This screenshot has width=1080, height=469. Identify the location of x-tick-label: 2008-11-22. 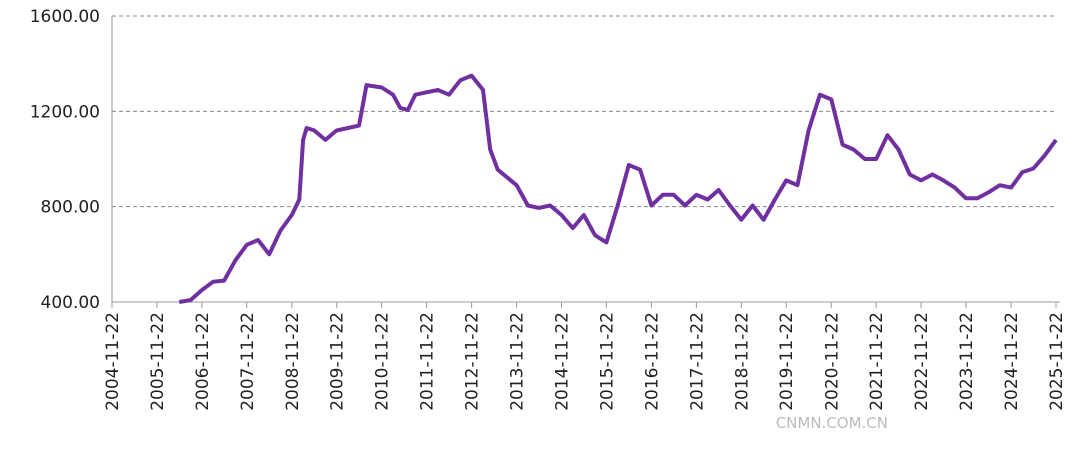
(293, 361).